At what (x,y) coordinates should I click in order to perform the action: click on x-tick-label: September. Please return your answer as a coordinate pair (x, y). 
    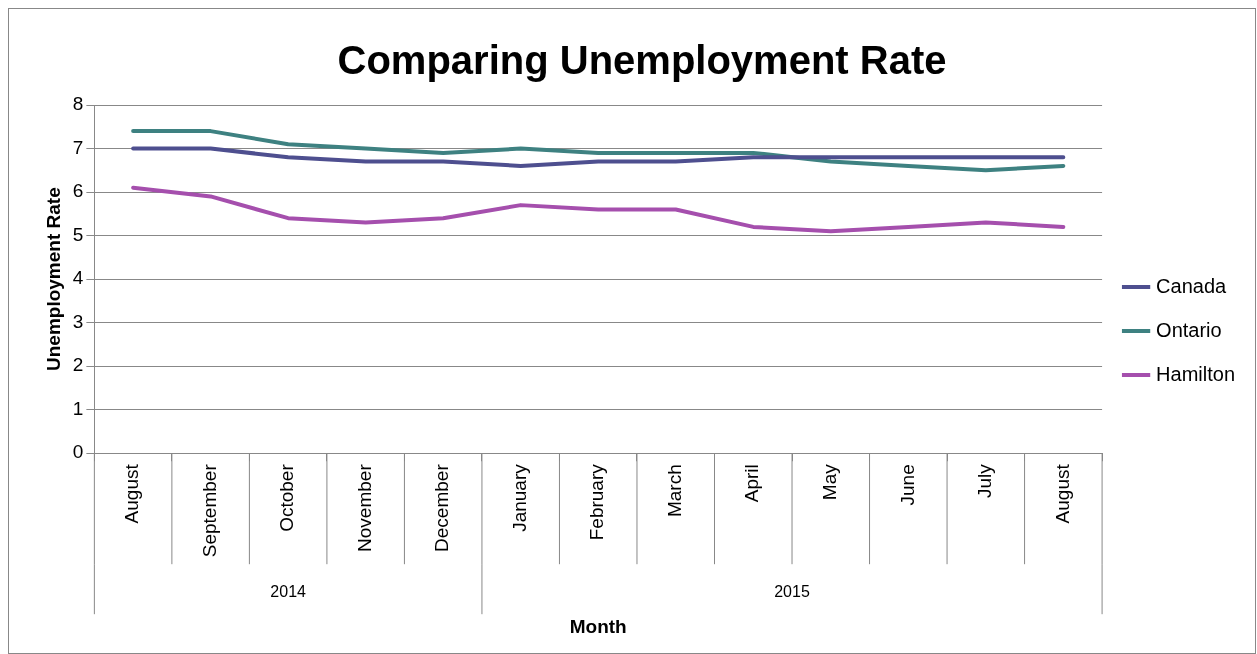
    Looking at the image, I should click on (209, 510).